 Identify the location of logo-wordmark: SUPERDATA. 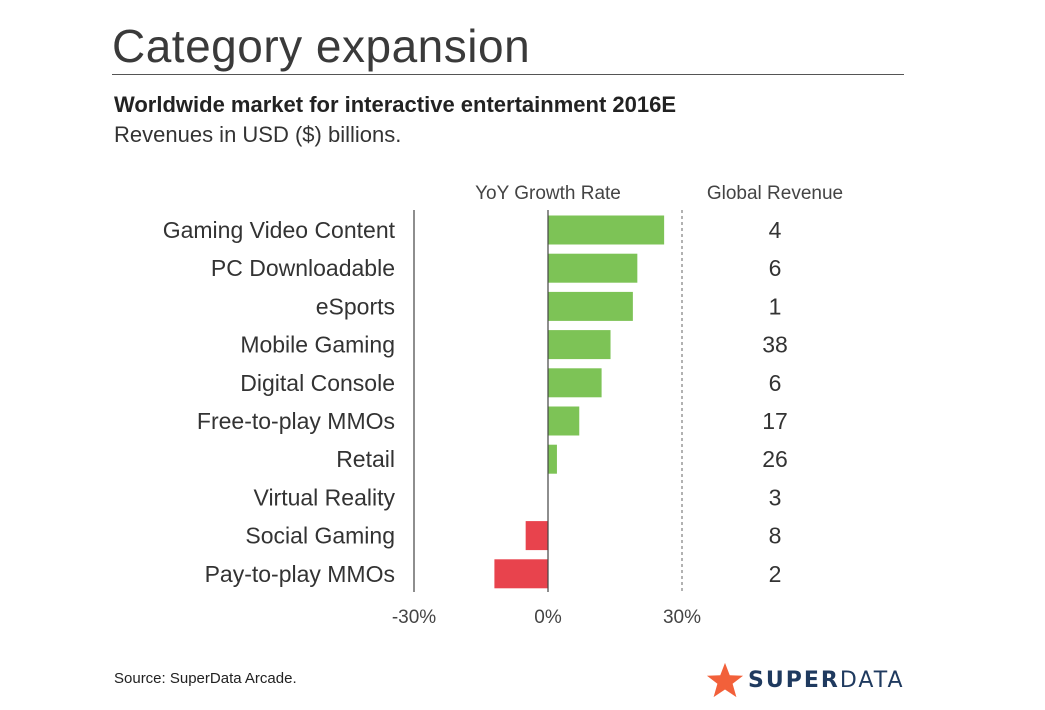
(826, 680).